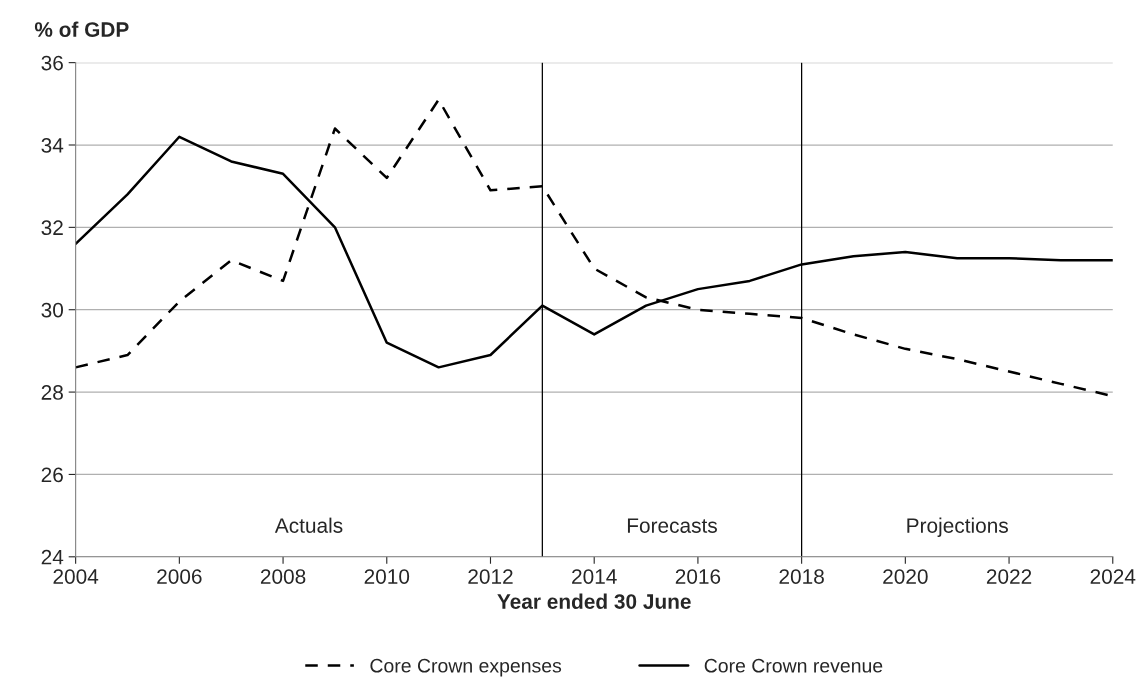 This screenshot has height=696, width=1146. I want to click on y-axis-title: % of GDP, so click(81, 29).